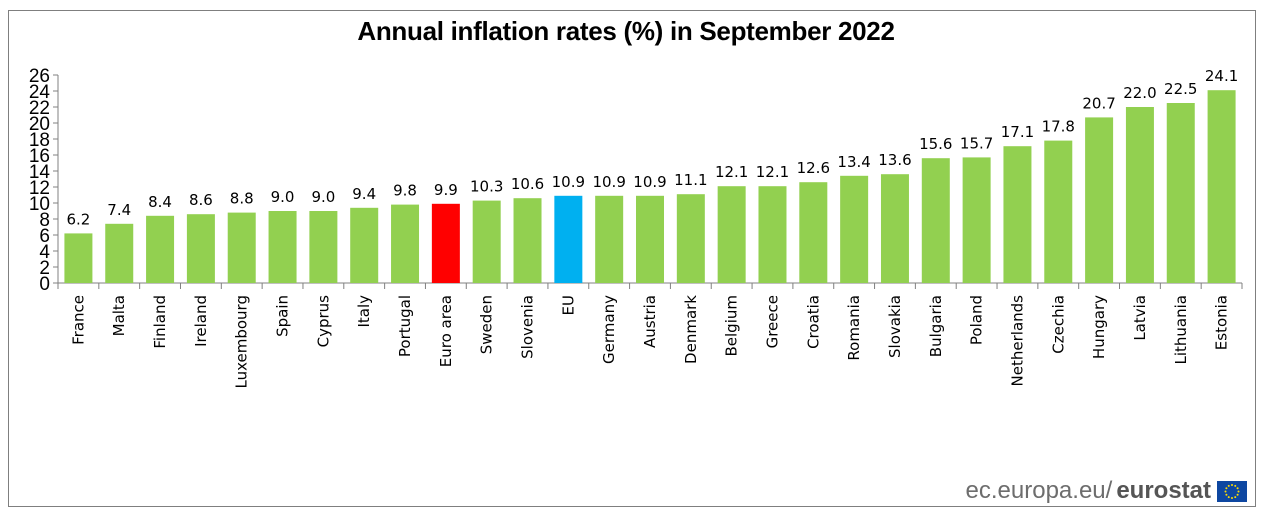 The width and height of the screenshot is (1267, 519). What do you see at coordinates (976, 220) in the screenshot?
I see `bar-poland` at bounding box center [976, 220].